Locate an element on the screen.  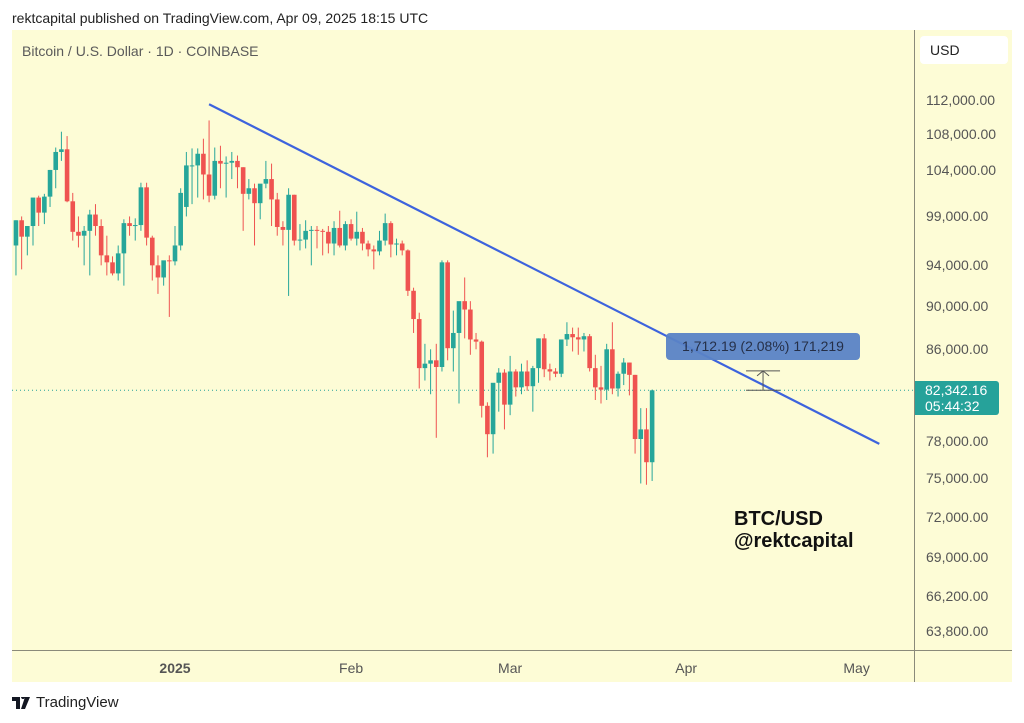
time-tick: May is located at coordinates (856, 668).